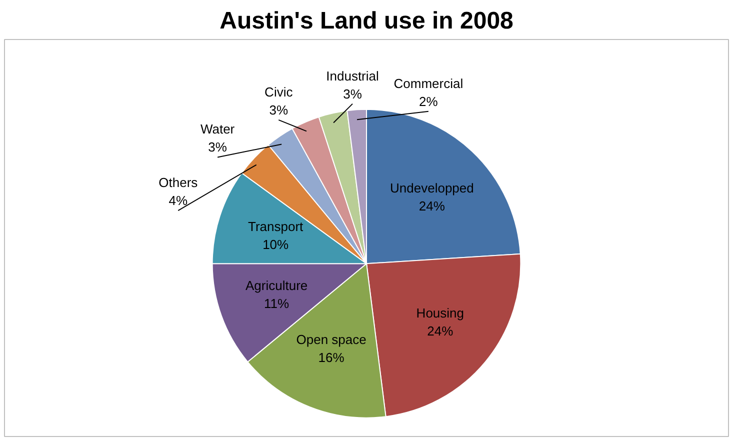  I want to click on slice-label: Commercial, so click(429, 83).